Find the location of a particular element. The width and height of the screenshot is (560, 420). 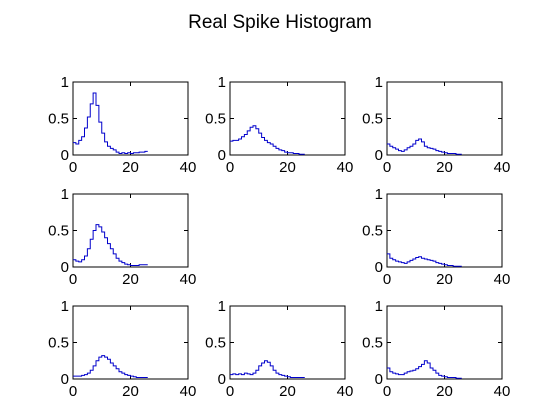

subplot-r1c1: 0 20 40 0 0.5 1 is located at coordinates (122, 125).